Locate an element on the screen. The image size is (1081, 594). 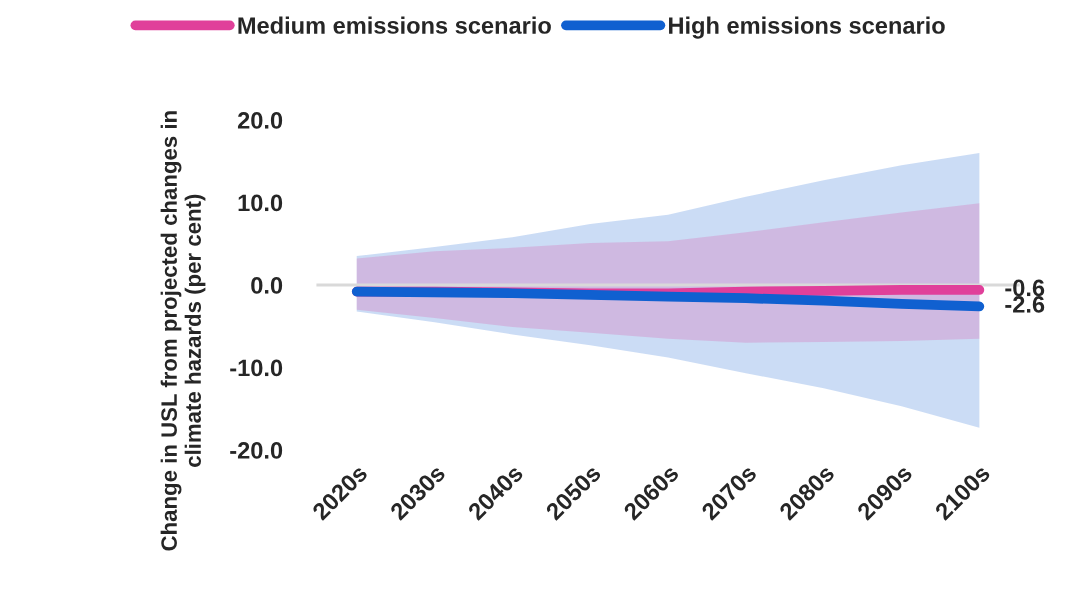
y-tick-label: 0.0 is located at coordinates (267, 285).